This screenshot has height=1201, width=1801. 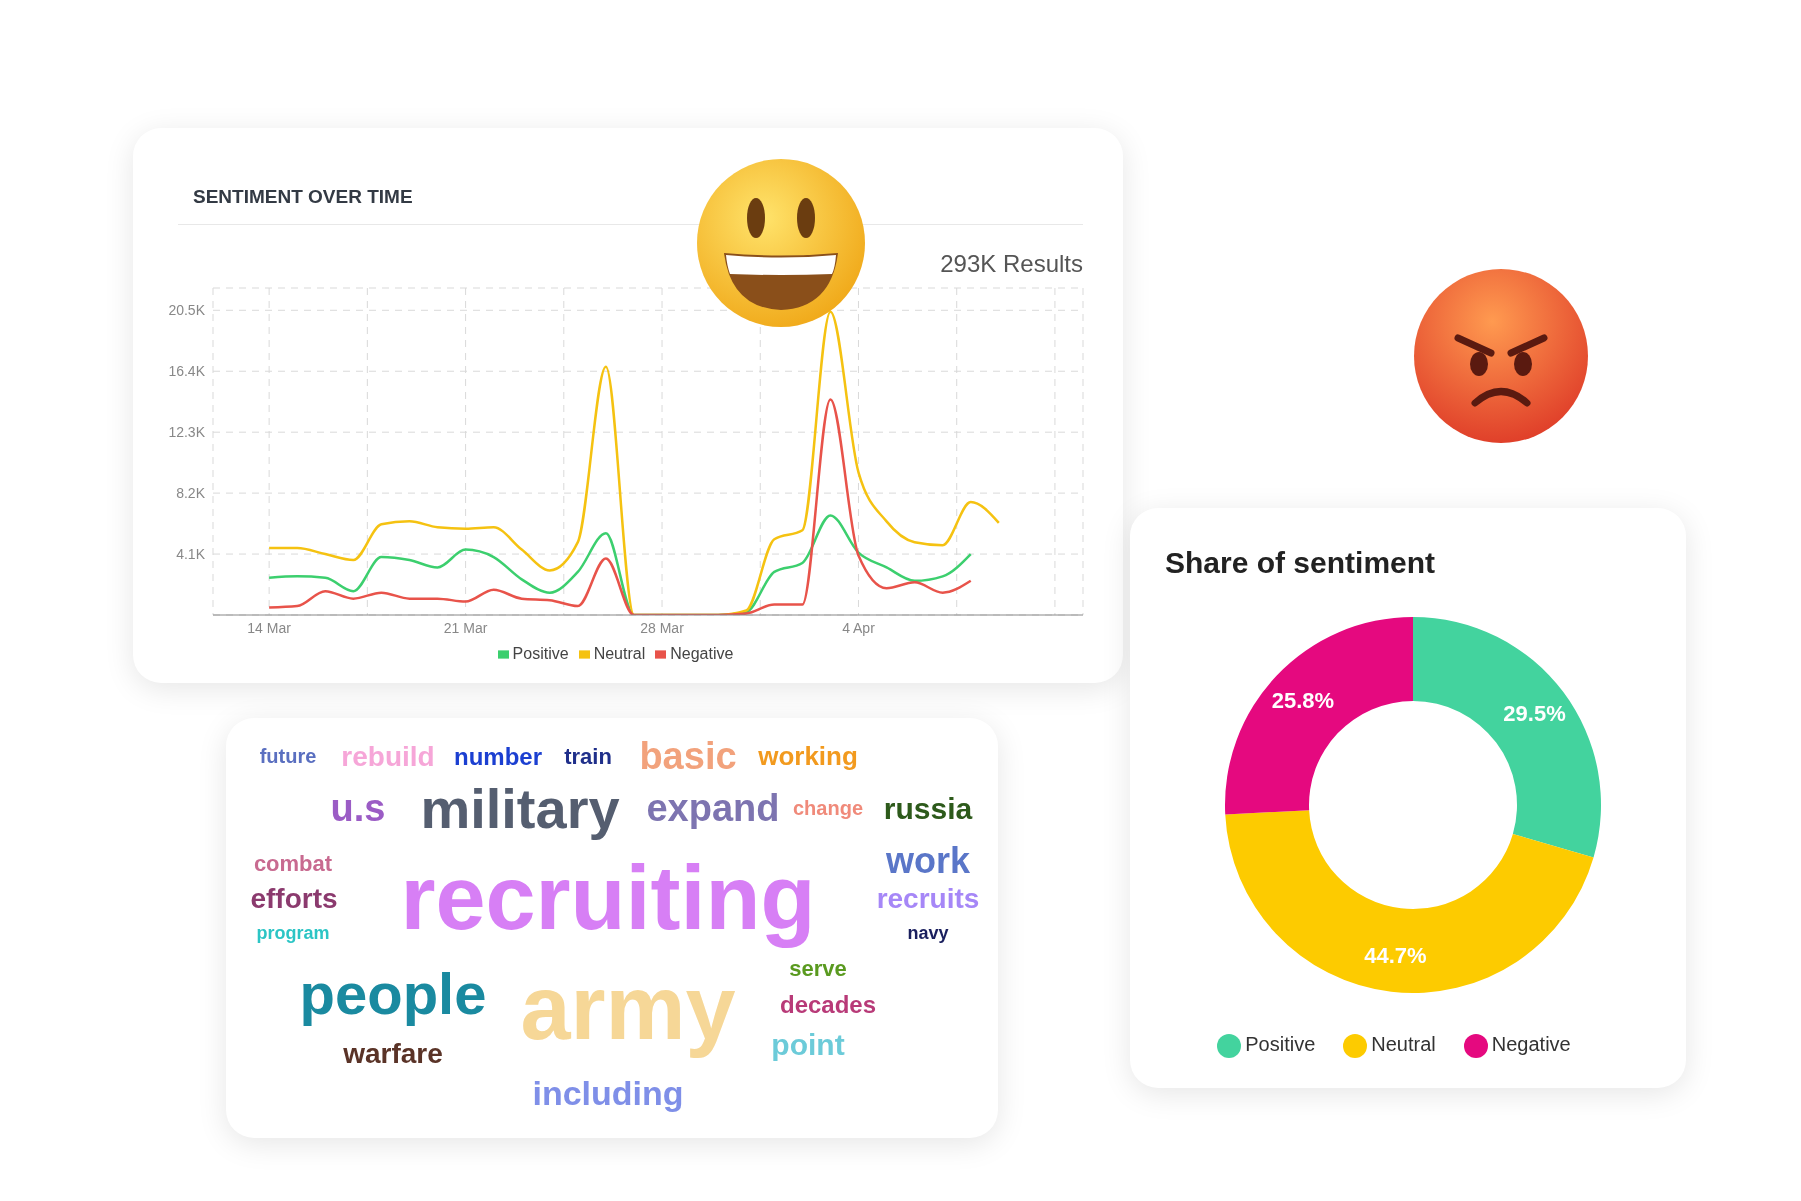 What do you see at coordinates (927, 860) in the screenshot?
I see `text: work` at bounding box center [927, 860].